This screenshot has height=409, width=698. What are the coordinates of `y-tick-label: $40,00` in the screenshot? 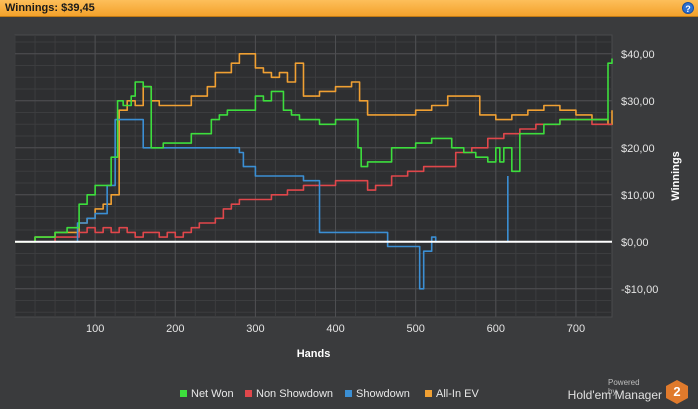 It's located at (638, 55).